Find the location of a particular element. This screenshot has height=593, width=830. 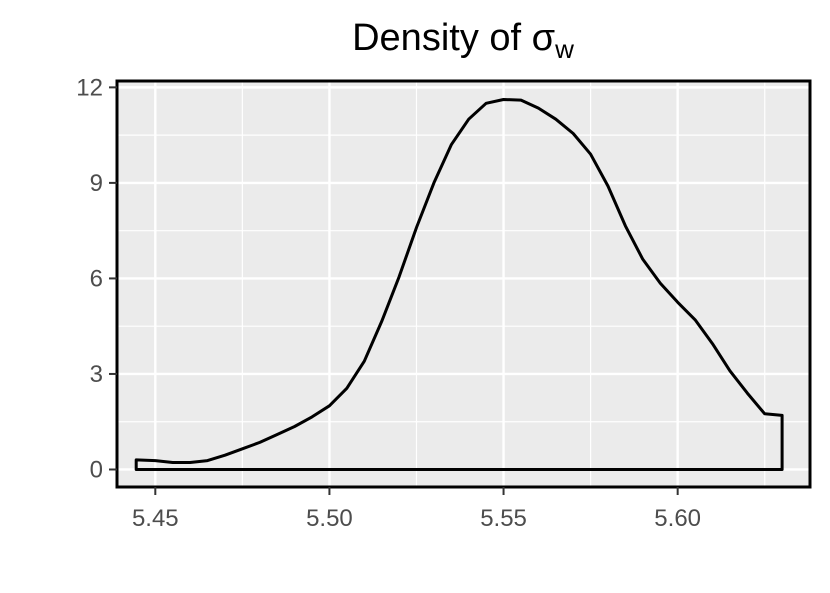

chart-title-subscript: w is located at coordinates (564, 49).